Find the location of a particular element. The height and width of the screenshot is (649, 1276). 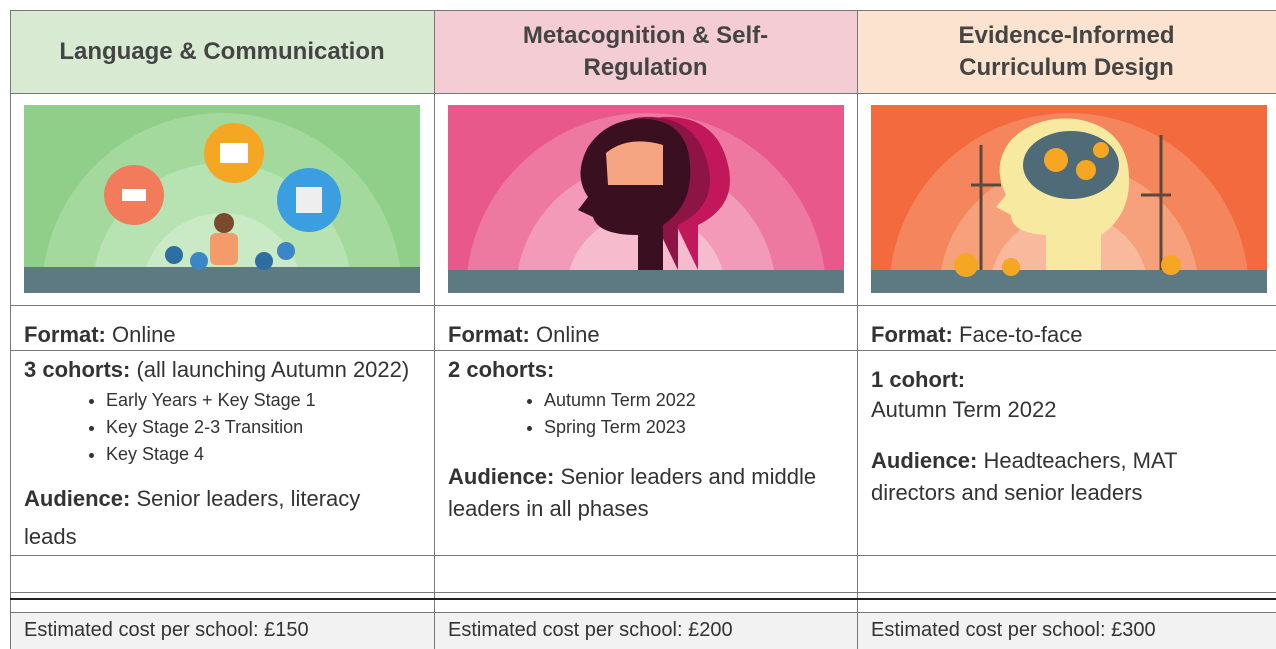

cohort-item: Early Years + Key Stage 1 is located at coordinates (263, 400).